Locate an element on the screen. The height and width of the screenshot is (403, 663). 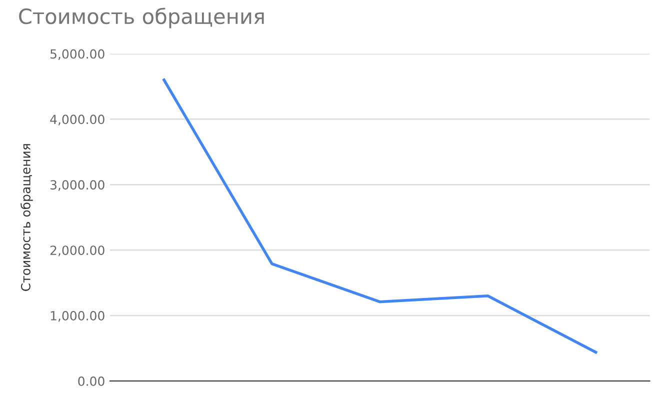
chart-title: Стоимость обращения is located at coordinates (141, 18).